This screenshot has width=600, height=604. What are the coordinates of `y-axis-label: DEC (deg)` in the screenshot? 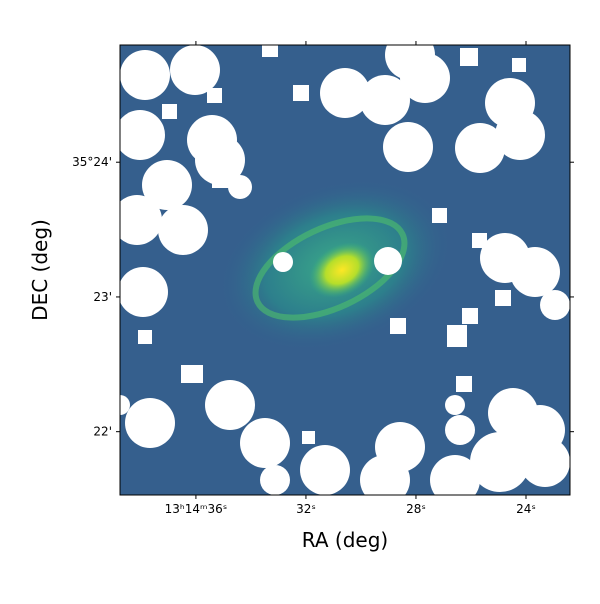 It's located at (40, 270).